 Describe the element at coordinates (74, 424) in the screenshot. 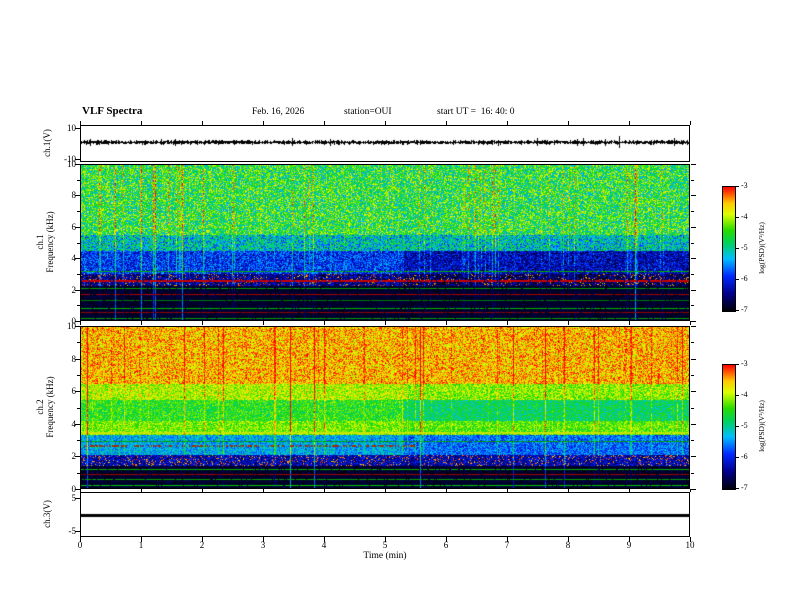

I see `freq-tick-label: 4` at that location.